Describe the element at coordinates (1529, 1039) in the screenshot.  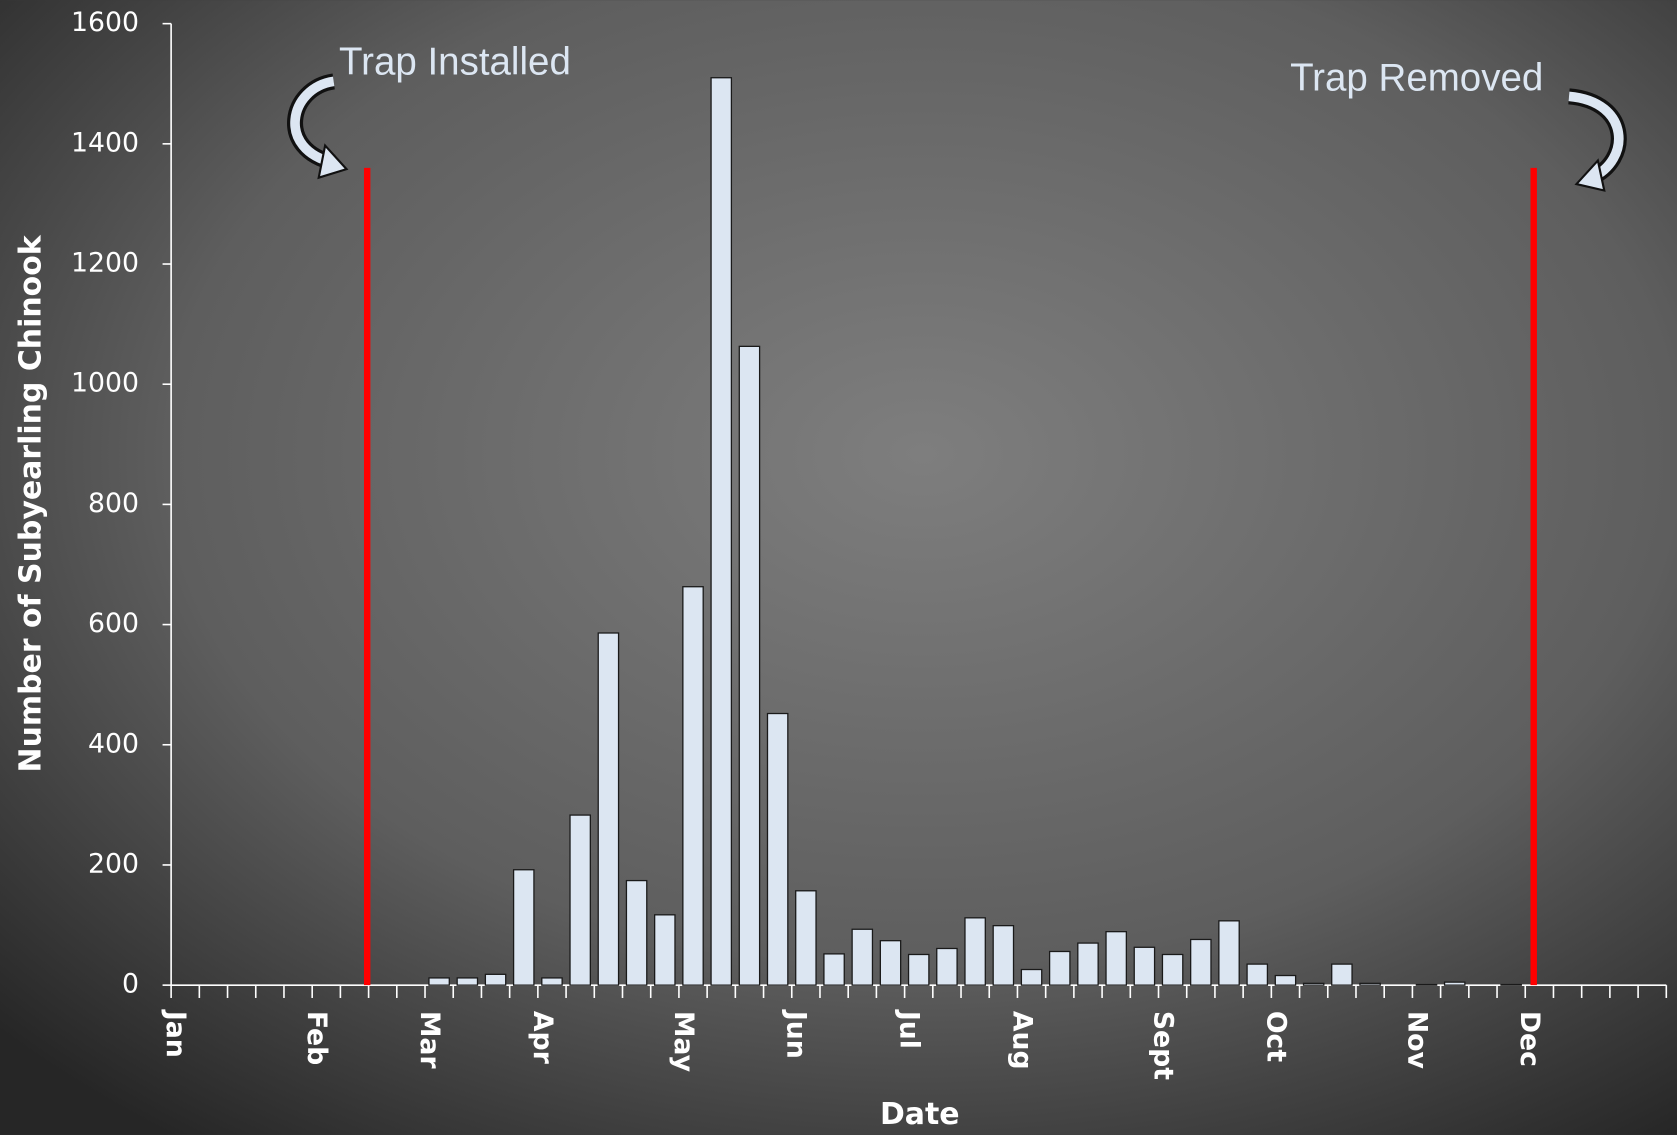
I see `x-tick-label: Dec` at that location.